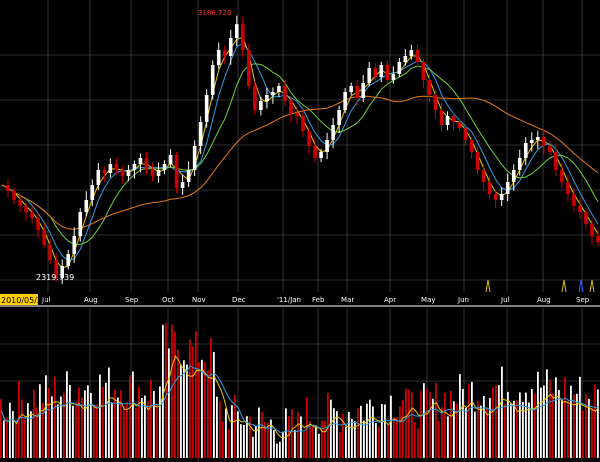 The width and height of the screenshot is (600, 462). Describe the element at coordinates (214, 13) in the screenshot. I see `high-price-label: 3186.720` at that location.